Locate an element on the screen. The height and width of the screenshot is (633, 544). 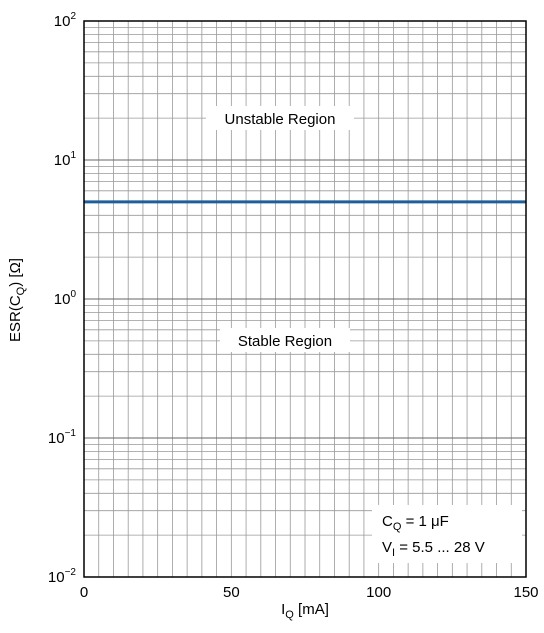
stable-region-label-bg is located at coordinates (285, 340).